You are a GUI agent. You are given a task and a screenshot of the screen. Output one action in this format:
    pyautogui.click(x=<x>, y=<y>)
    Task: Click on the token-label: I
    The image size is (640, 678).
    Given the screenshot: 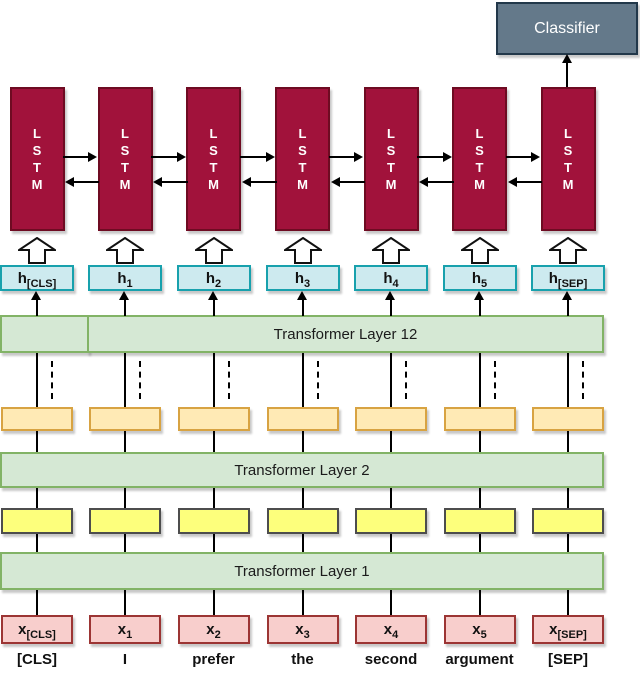 What is the action you would take?
    pyautogui.click(x=125, y=659)
    